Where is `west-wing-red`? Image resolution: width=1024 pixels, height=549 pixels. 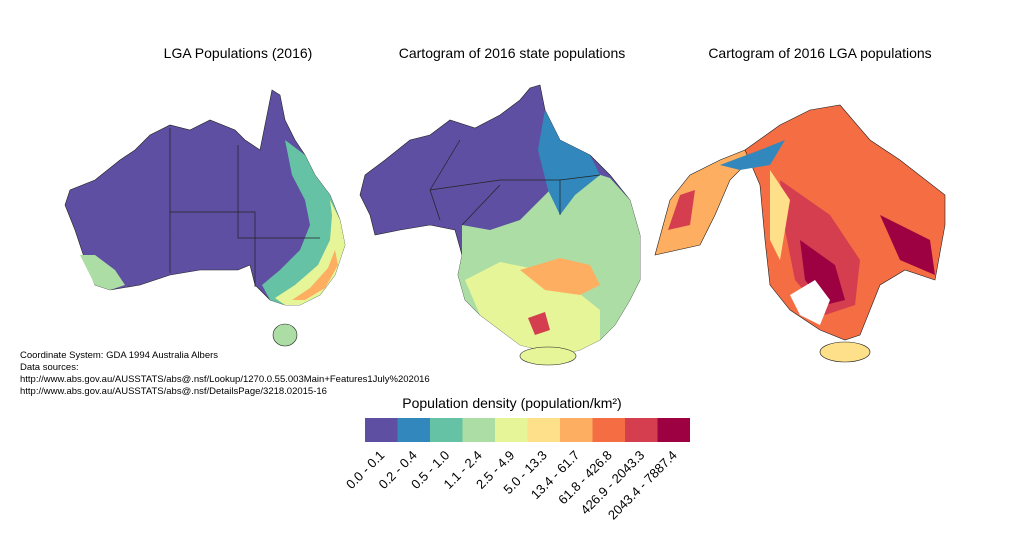 west-wing-red is located at coordinates (681, 210).